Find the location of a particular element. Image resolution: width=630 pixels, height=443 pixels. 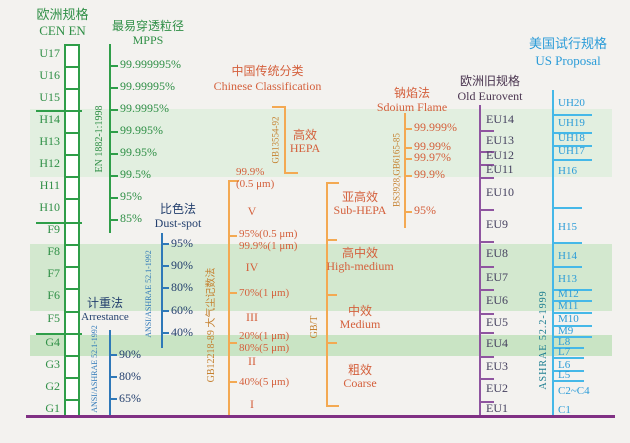

eurovent-class-label: EU1 is located at coordinates (497, 408).